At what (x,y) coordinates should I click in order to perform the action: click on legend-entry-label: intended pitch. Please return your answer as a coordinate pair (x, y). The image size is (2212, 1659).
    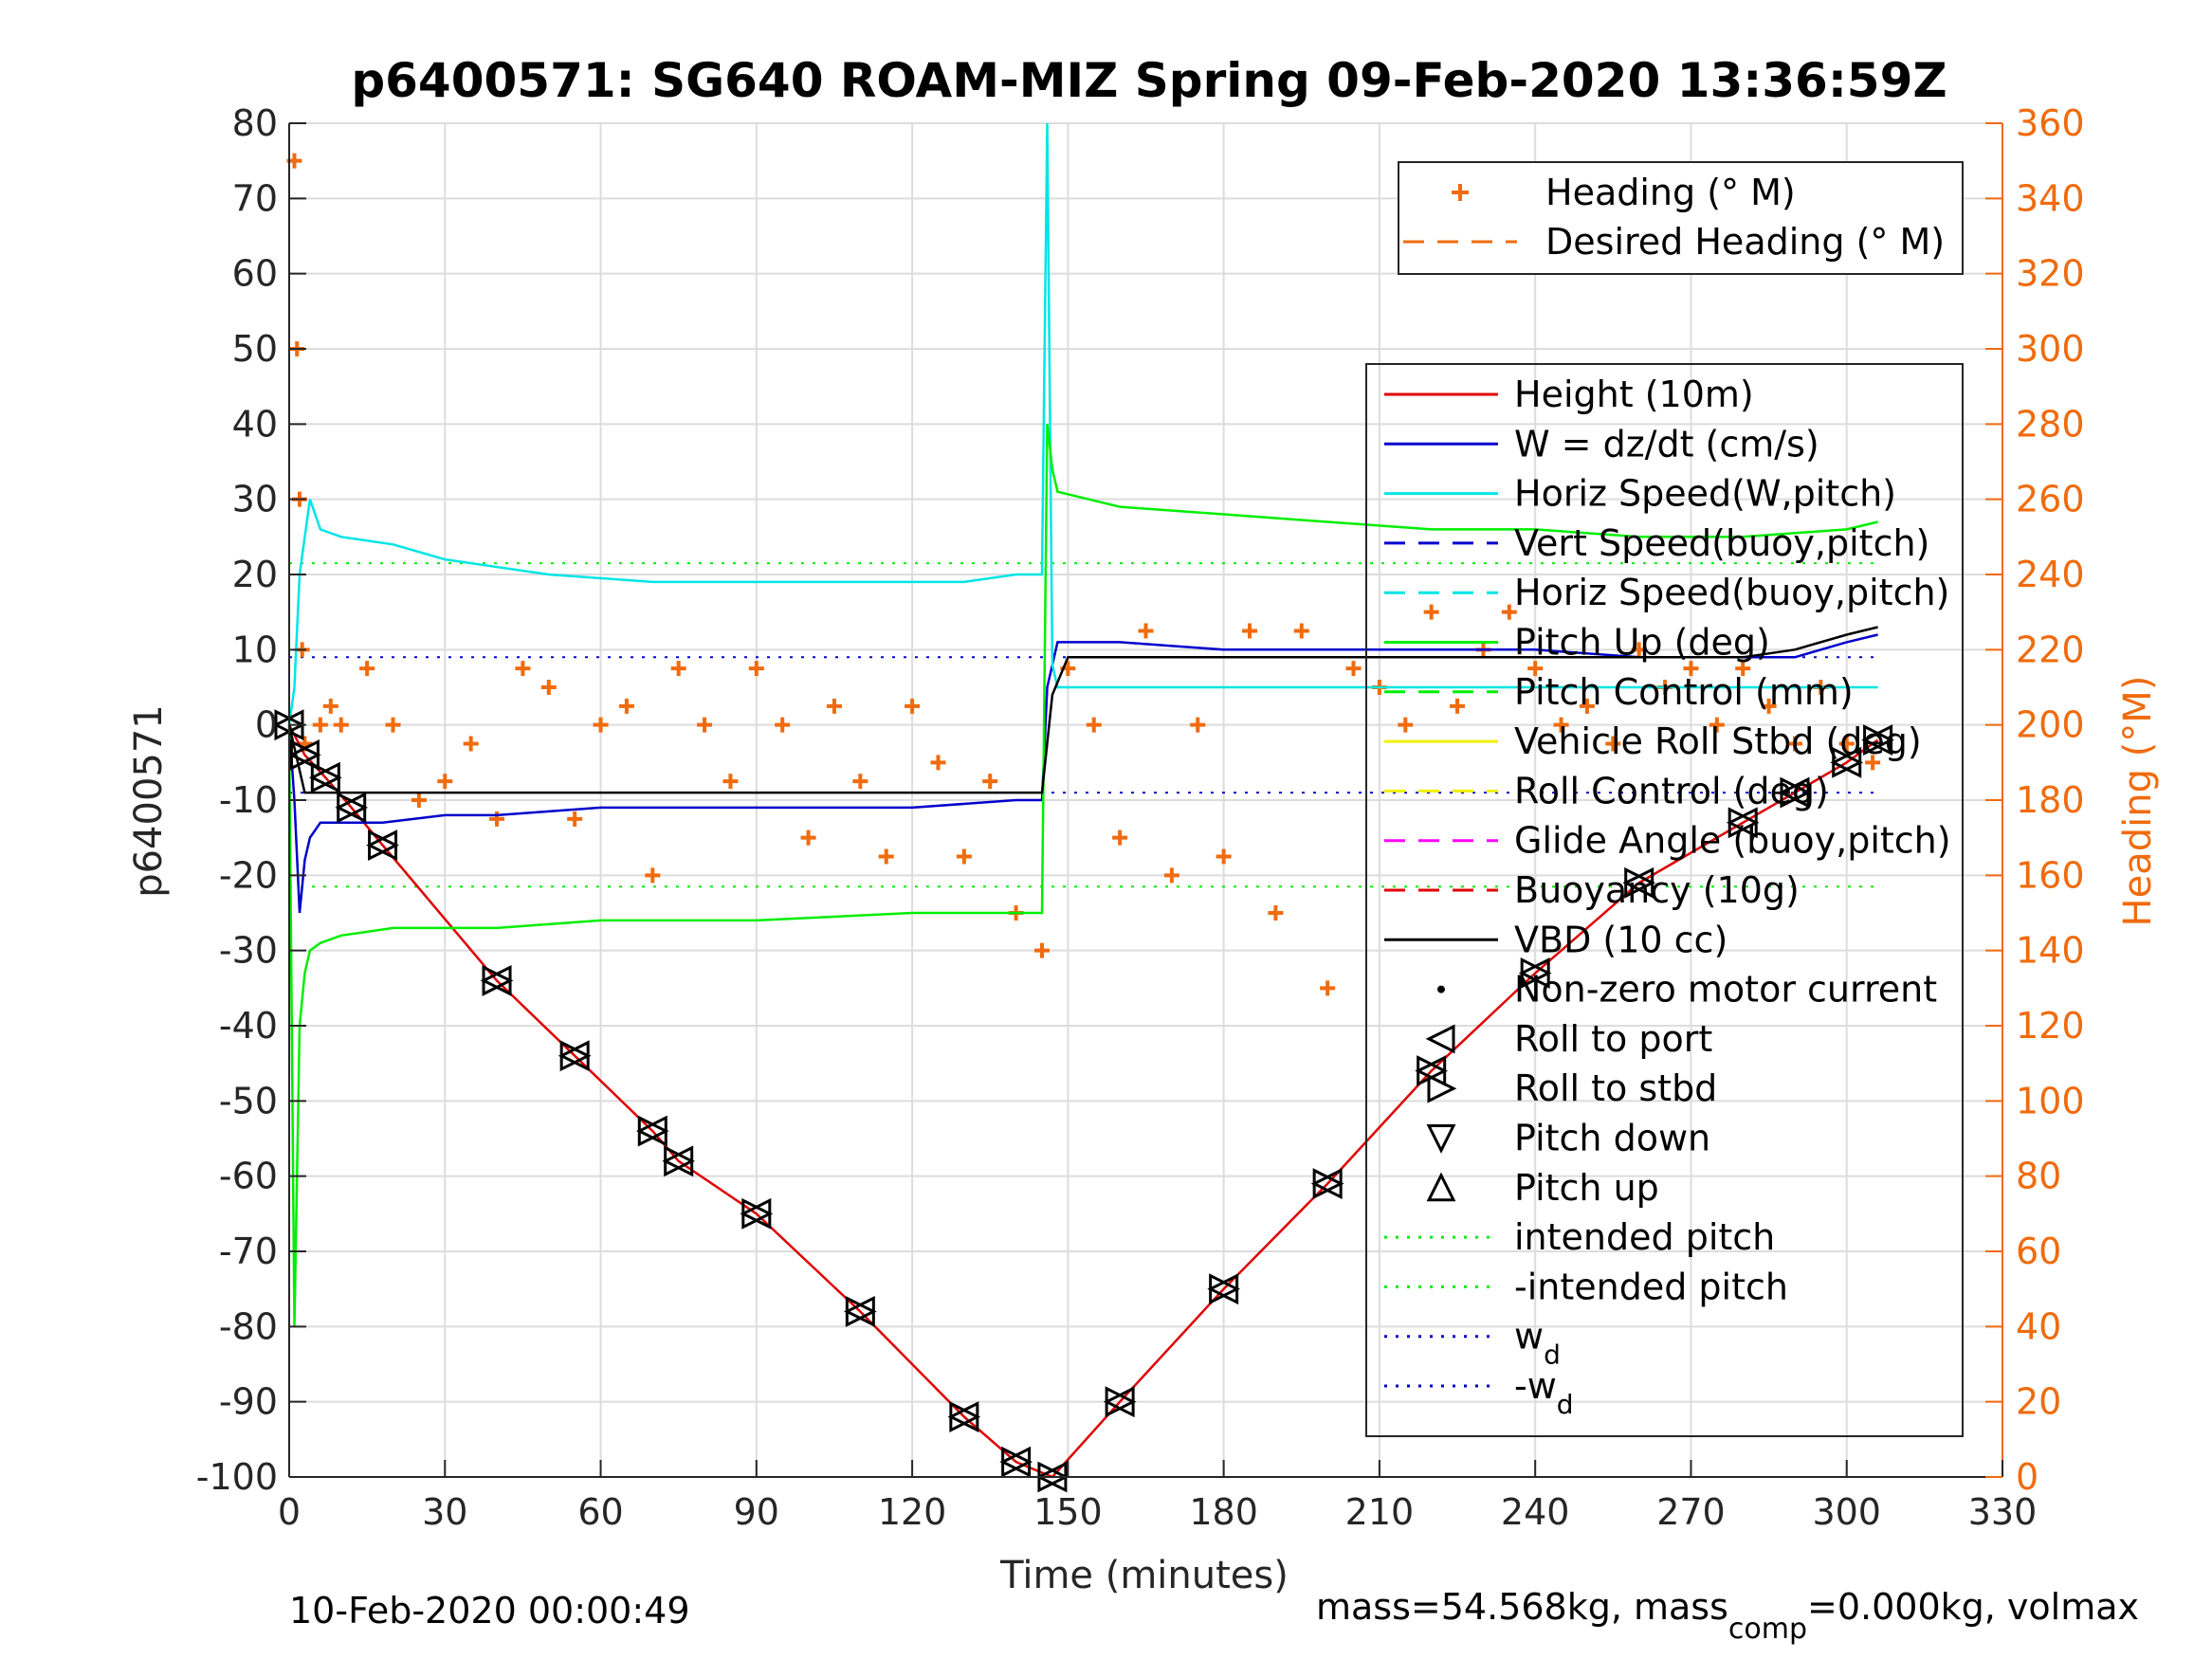
    Looking at the image, I should click on (1644, 1237).